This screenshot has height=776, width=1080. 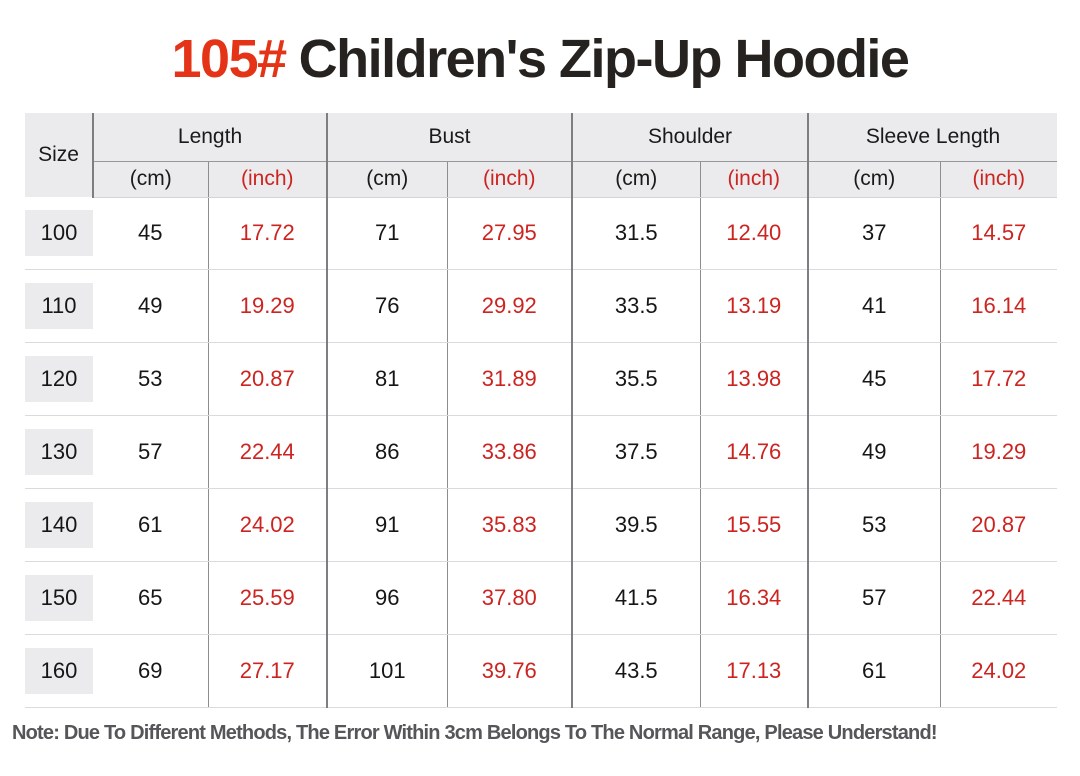 What do you see at coordinates (509, 598) in the screenshot?
I see `value-bust-inch: 37.80` at bounding box center [509, 598].